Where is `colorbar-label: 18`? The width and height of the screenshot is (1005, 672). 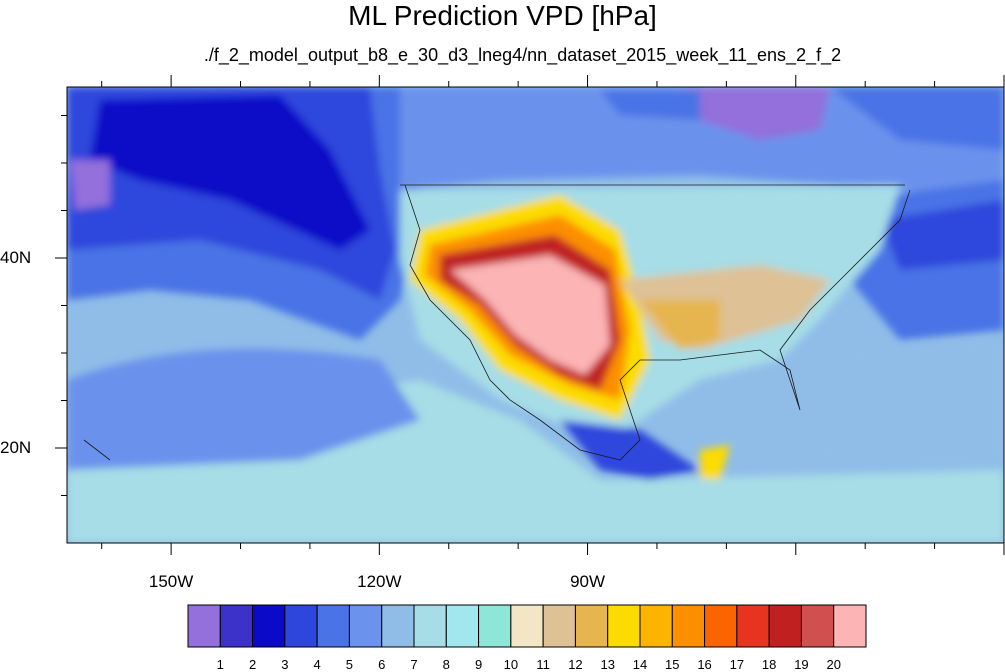
colorbar-label: 18 is located at coordinates (769, 664).